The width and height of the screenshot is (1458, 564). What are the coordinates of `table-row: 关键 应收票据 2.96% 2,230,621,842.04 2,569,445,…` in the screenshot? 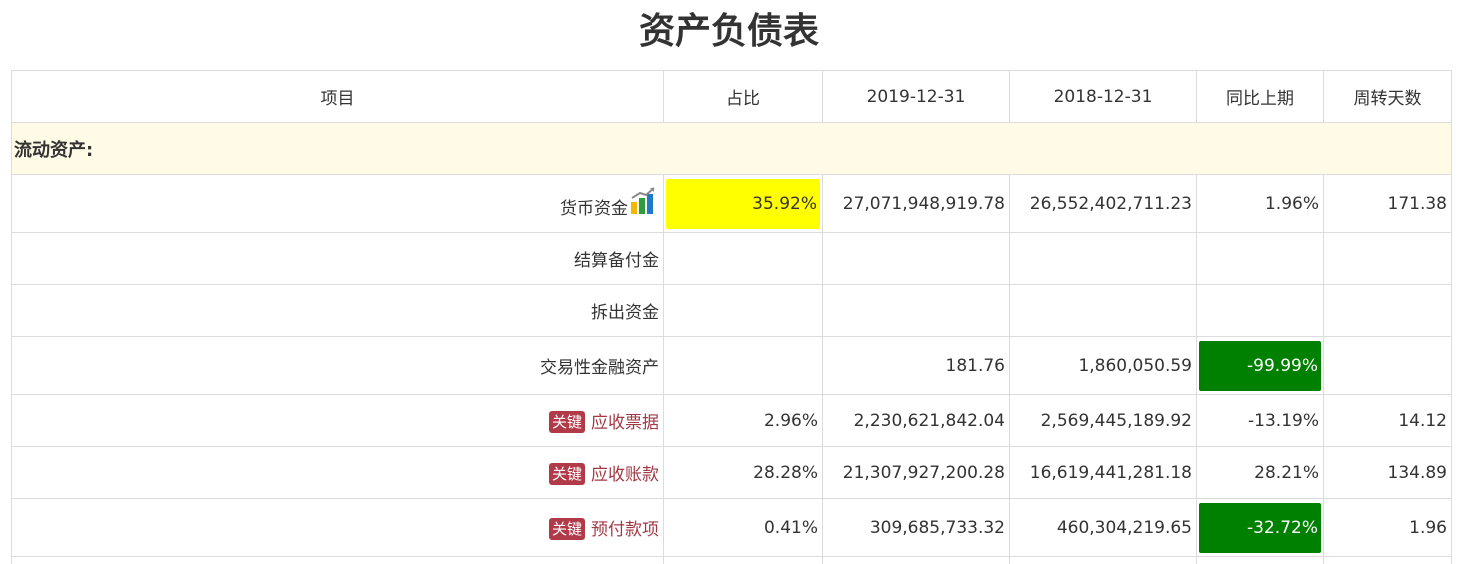 It's located at (731, 420).